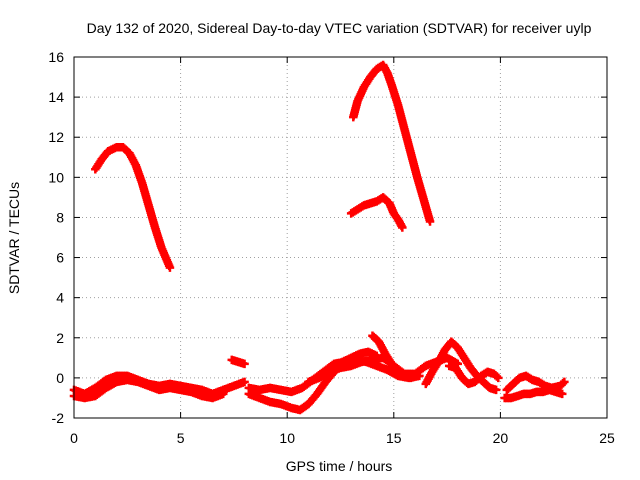 The image size is (640, 480). Describe the element at coordinates (74, 438) in the screenshot. I see `x-tick-label: 0` at that location.